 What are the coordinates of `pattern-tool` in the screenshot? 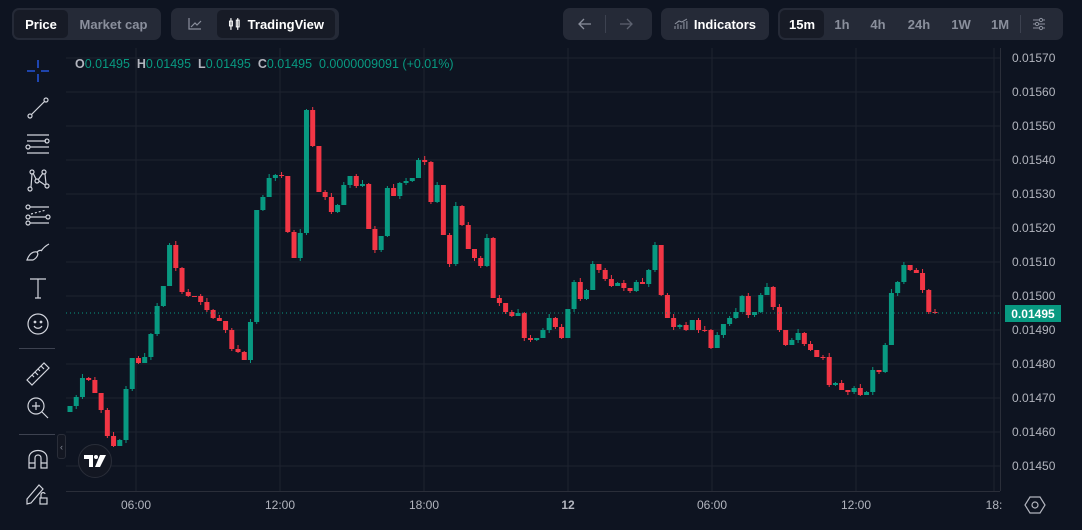 It's located at (38, 180).